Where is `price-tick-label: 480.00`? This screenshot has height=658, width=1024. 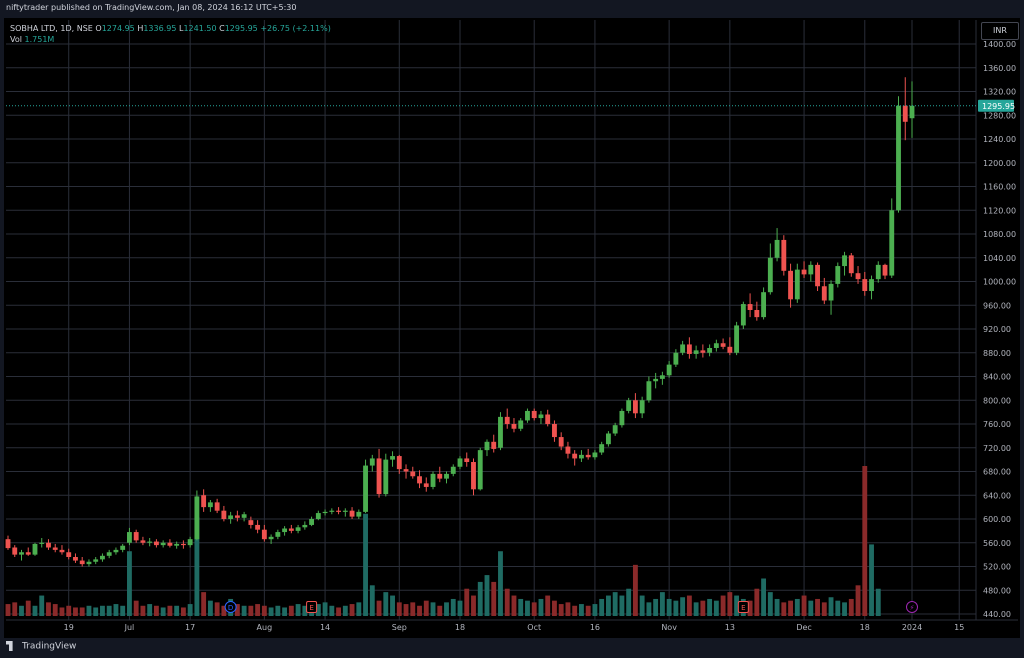
price-tick-label: 480.00 is located at coordinates (997, 590).